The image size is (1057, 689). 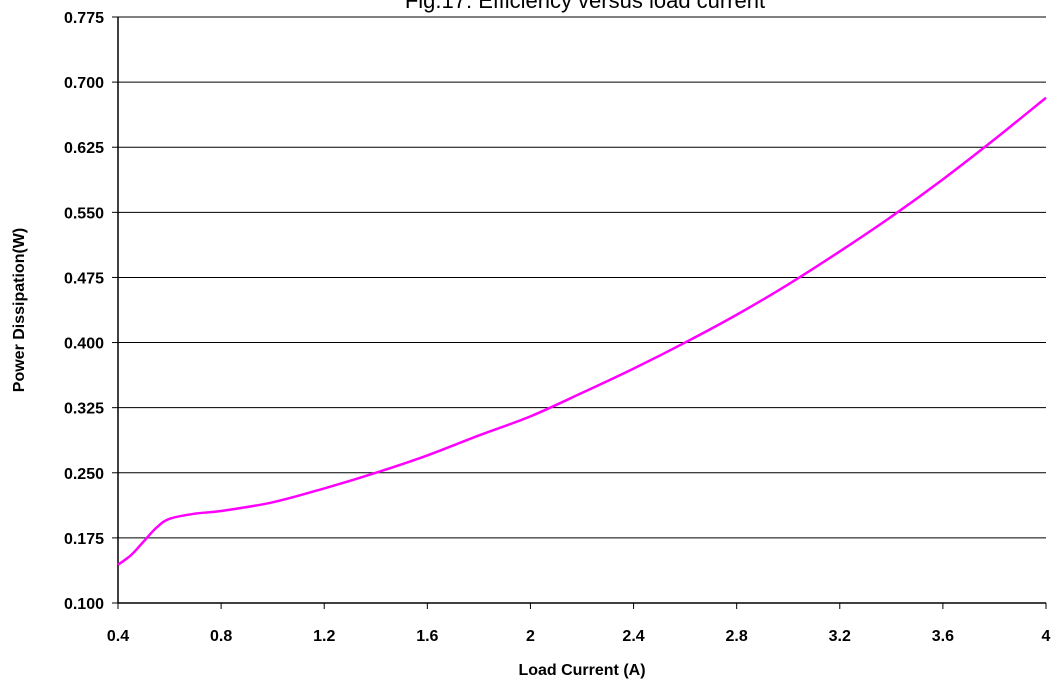 I want to click on x-tick-label: 1.2, so click(x=324, y=636).